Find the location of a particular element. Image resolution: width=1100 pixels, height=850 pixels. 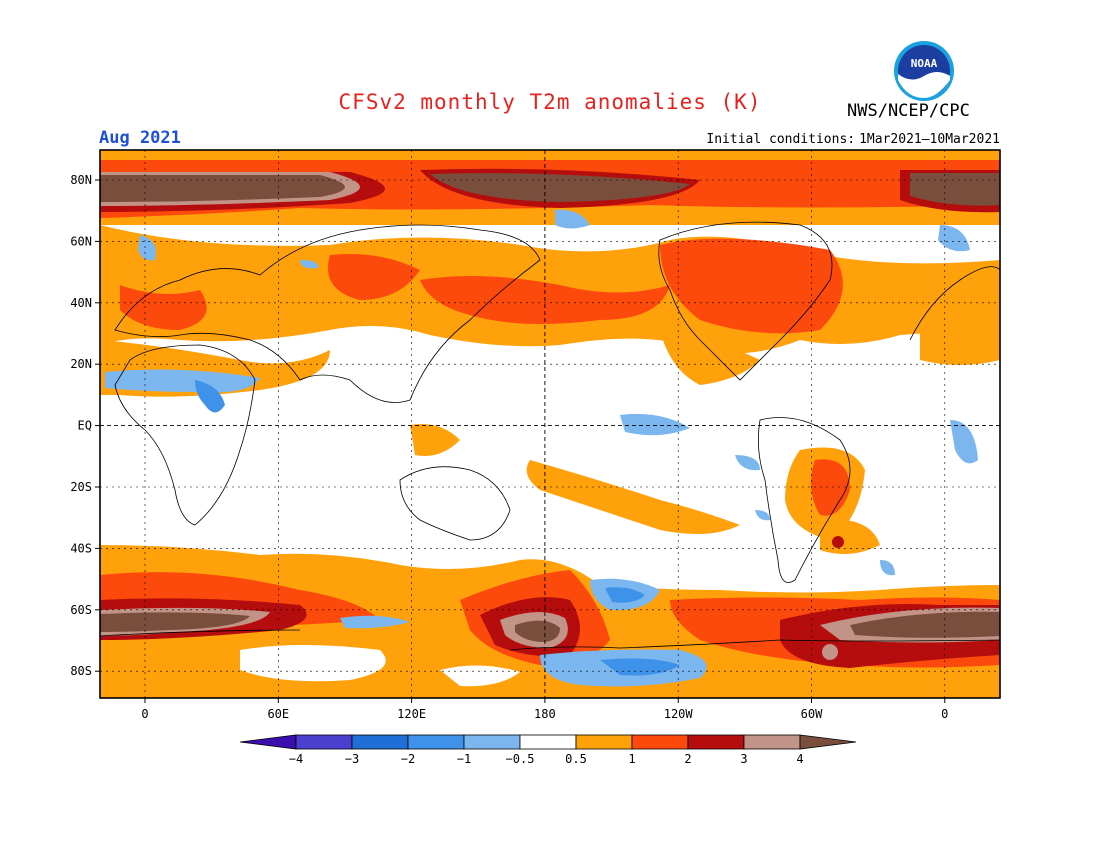

legend-tick-label: −3 is located at coordinates (352, 759).